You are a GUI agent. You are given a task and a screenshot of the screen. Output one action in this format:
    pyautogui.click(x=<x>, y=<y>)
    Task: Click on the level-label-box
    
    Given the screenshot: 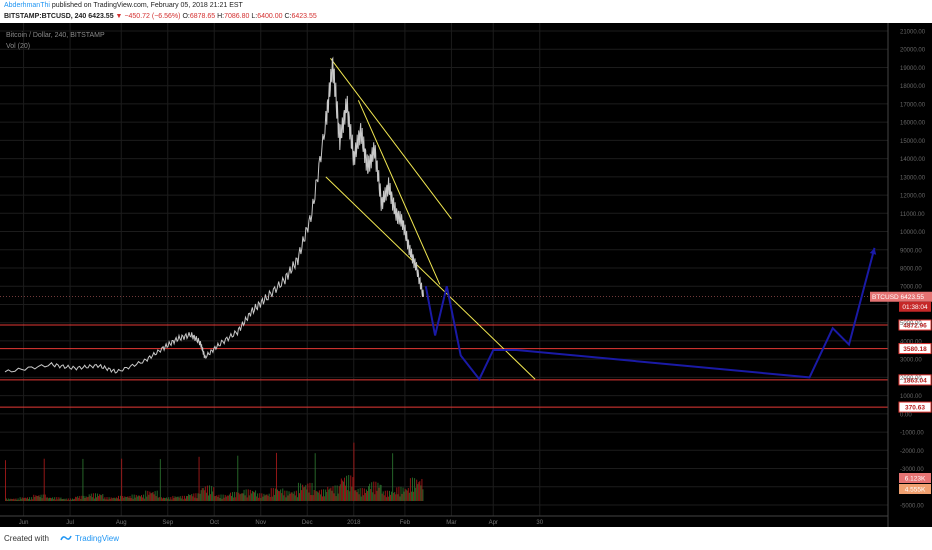 What is the action you would take?
    pyautogui.click(x=915, y=349)
    